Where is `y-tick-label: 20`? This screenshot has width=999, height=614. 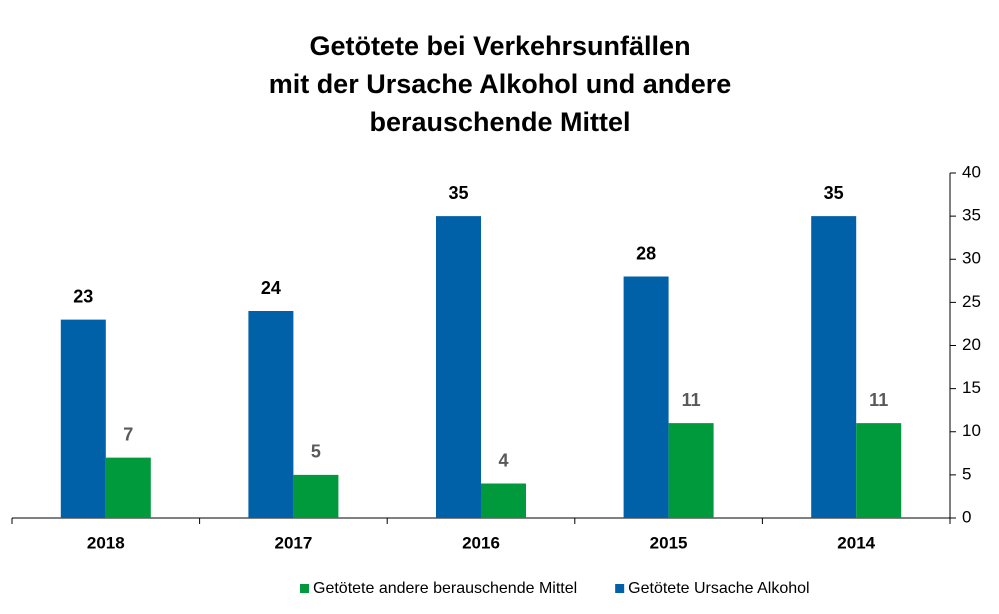 y-tick-label: 20 is located at coordinates (971, 344).